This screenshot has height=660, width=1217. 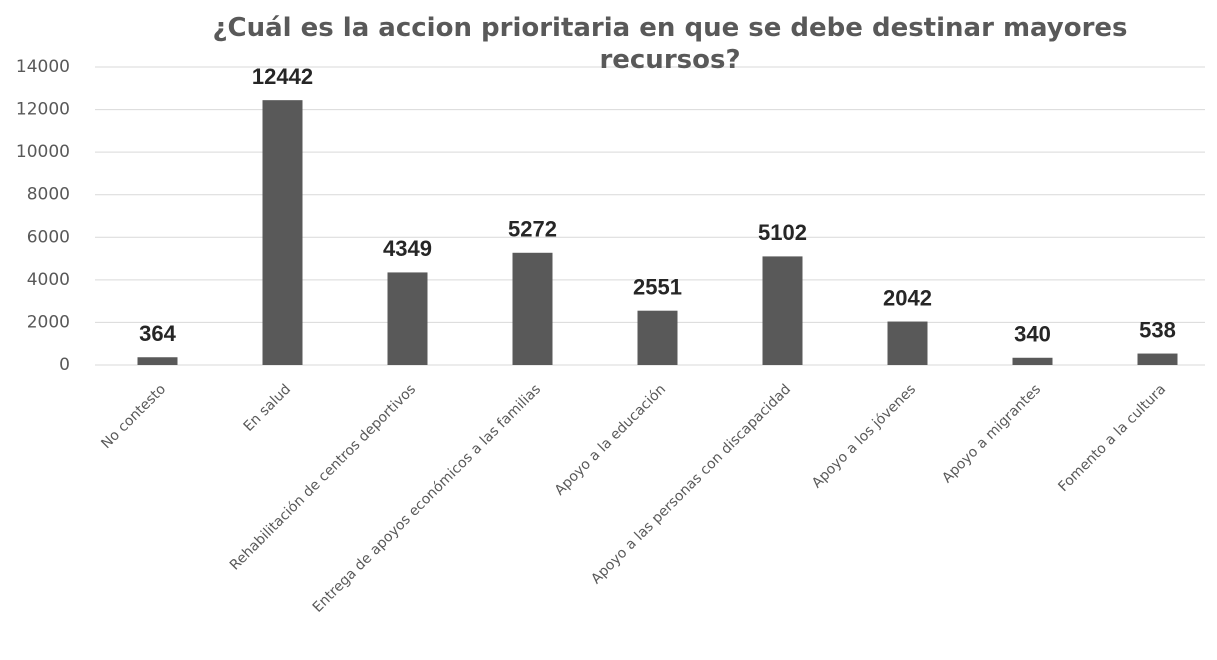 I want to click on value-label: 12442, so click(x=282, y=76).